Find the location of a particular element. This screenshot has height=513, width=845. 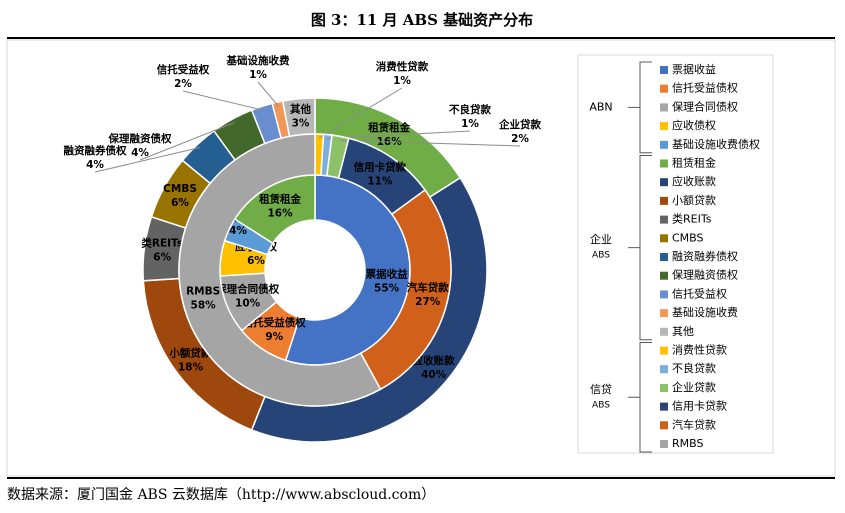

legend-label: 类REITs is located at coordinates (692, 219).